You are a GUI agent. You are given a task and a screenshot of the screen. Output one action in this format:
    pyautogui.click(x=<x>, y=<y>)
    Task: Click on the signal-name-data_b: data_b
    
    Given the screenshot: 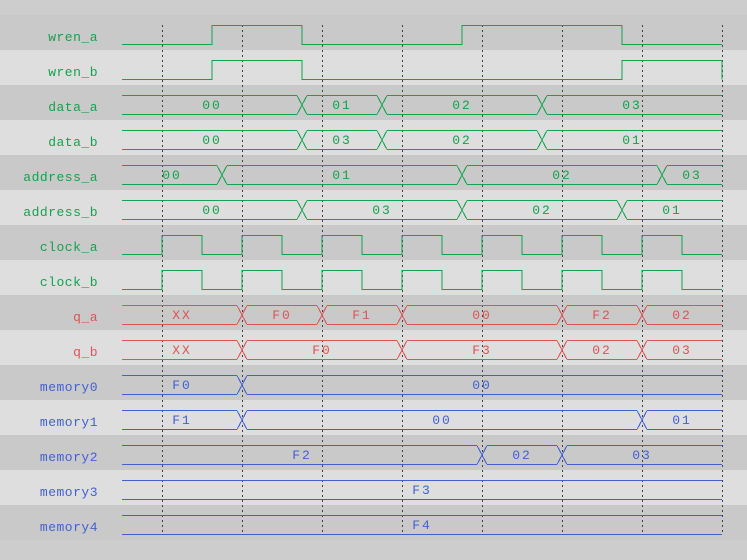 What is the action you would take?
    pyautogui.click(x=73, y=142)
    